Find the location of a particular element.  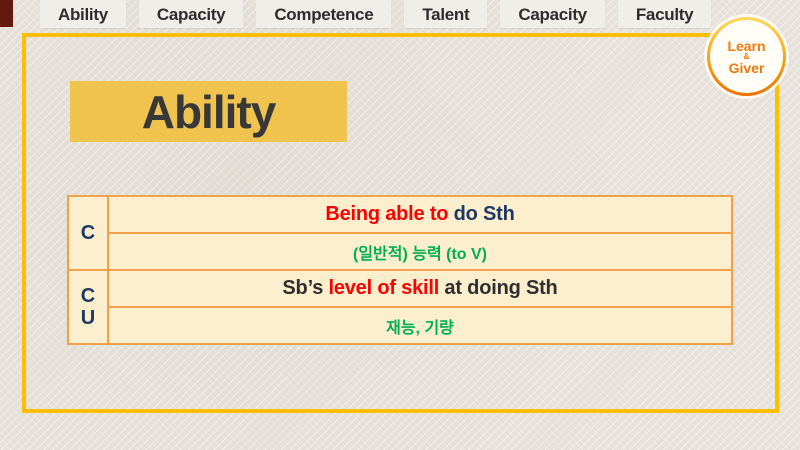

table-row: 재능, 기량 is located at coordinates (400, 325).